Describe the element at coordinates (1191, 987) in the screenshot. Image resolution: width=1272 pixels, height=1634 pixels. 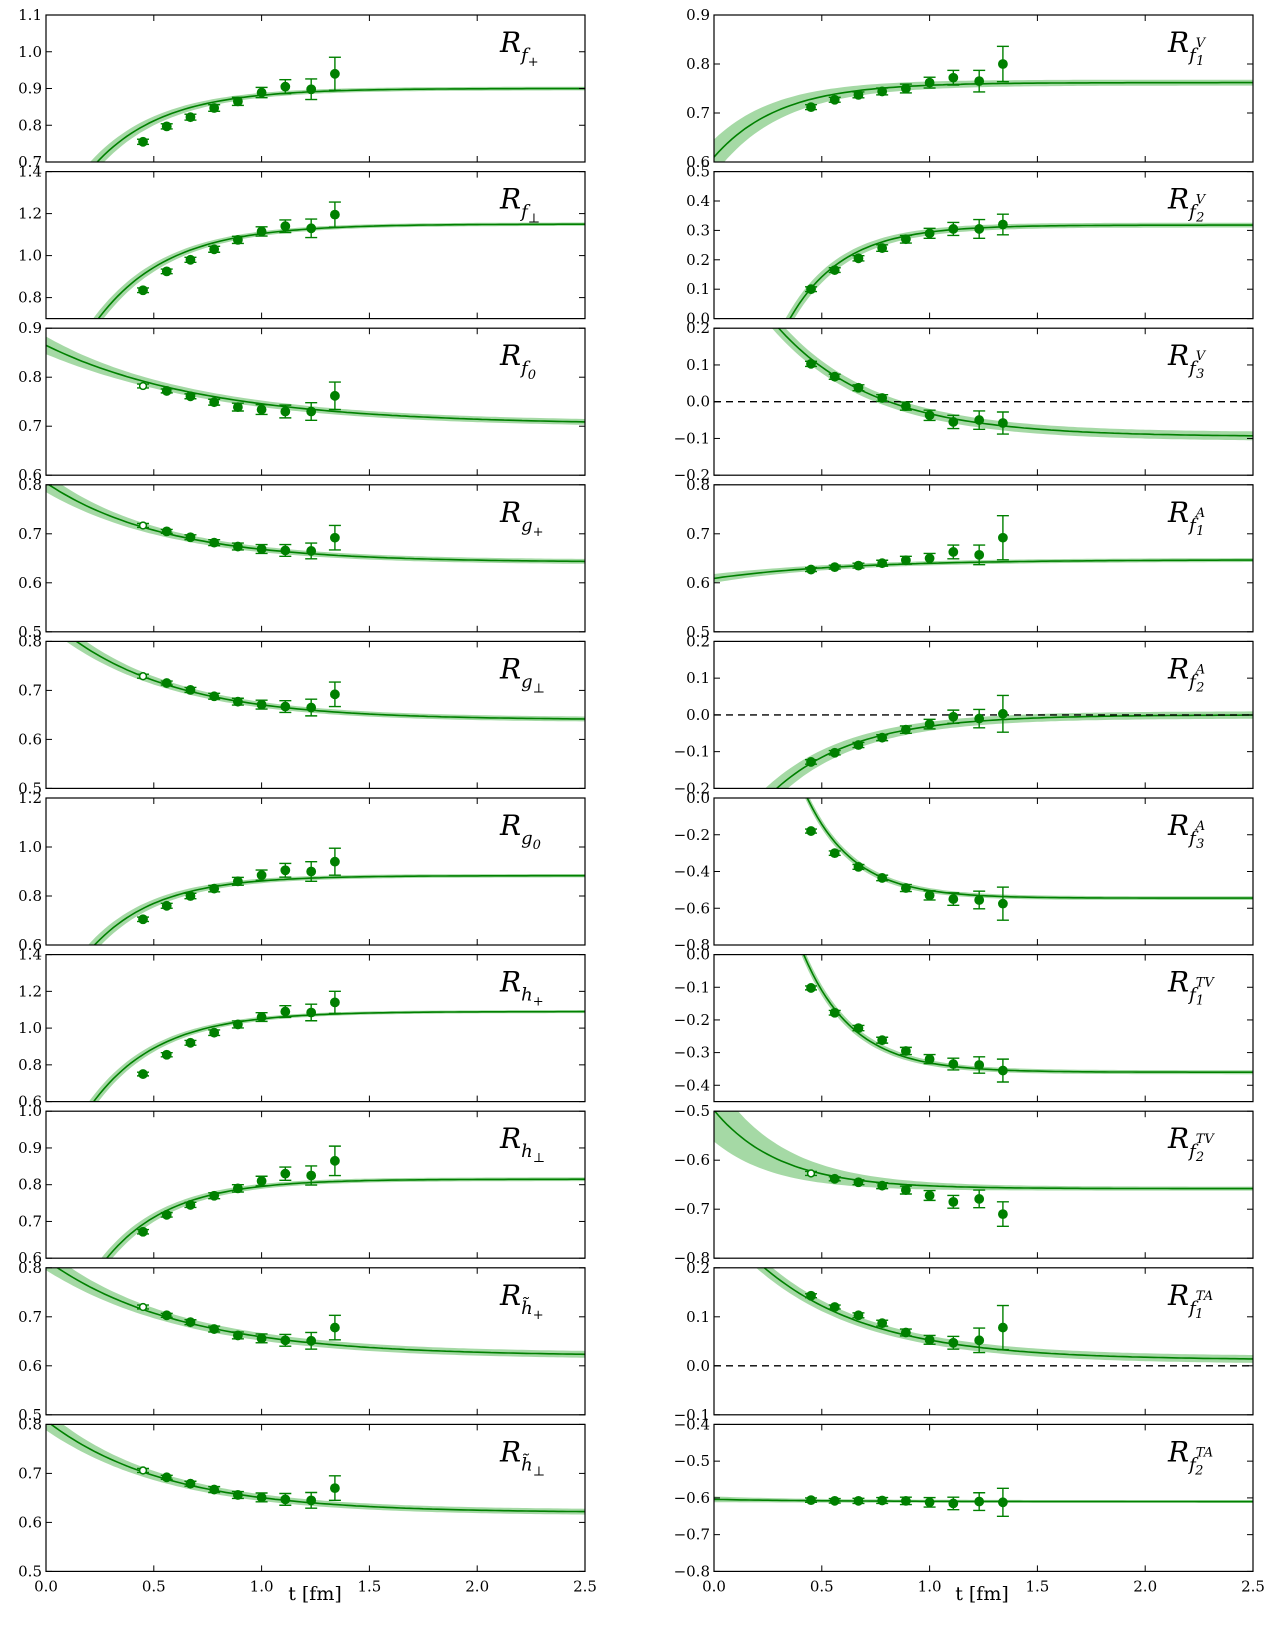
I see `panel-label: RfTV 1` at that location.